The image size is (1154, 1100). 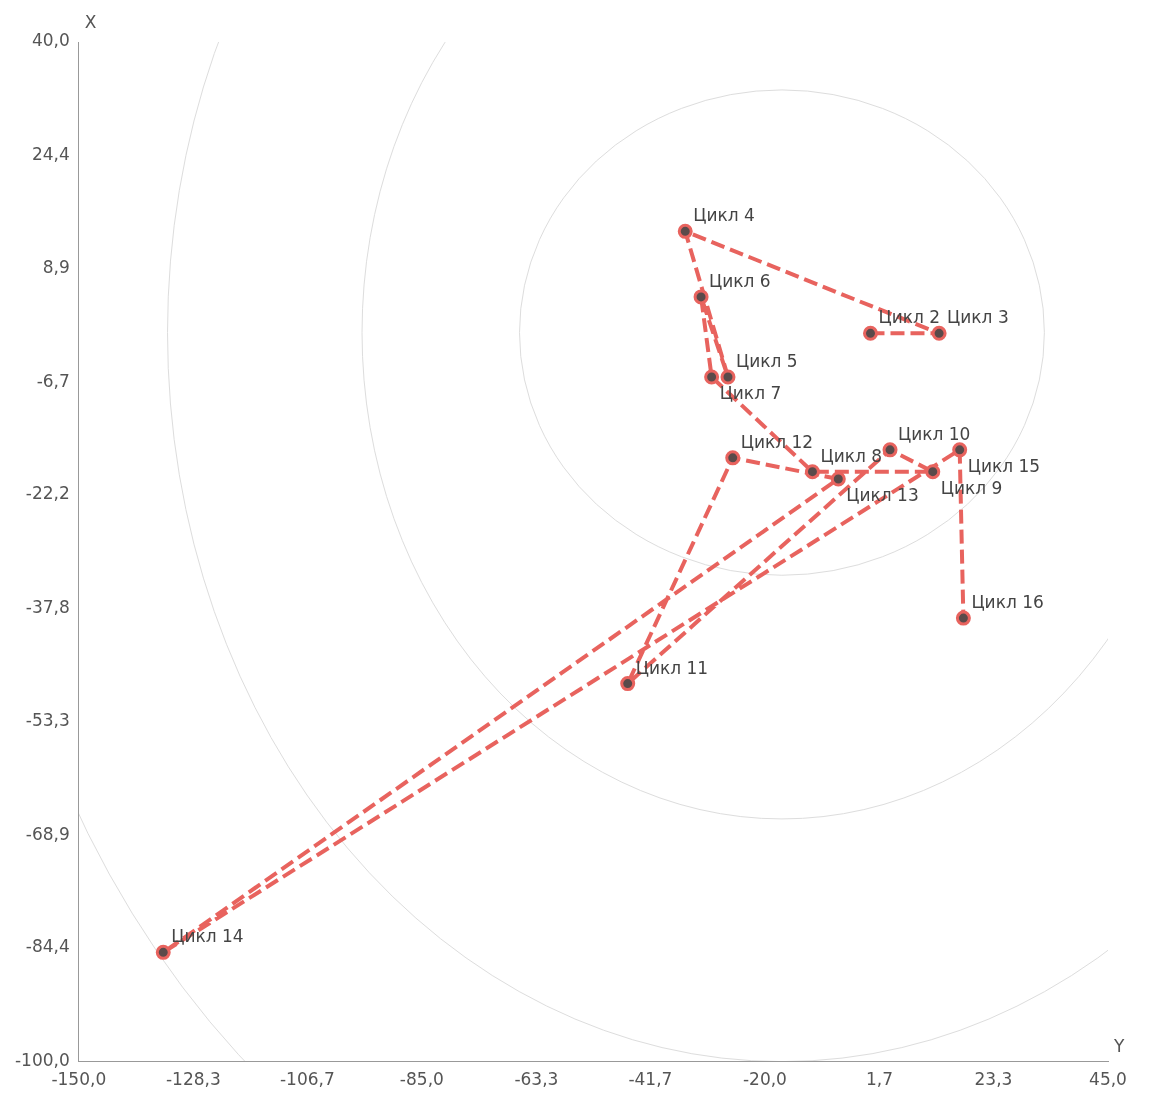 I want to click on x-tick-label: -106,7, so click(x=307, y=1079).